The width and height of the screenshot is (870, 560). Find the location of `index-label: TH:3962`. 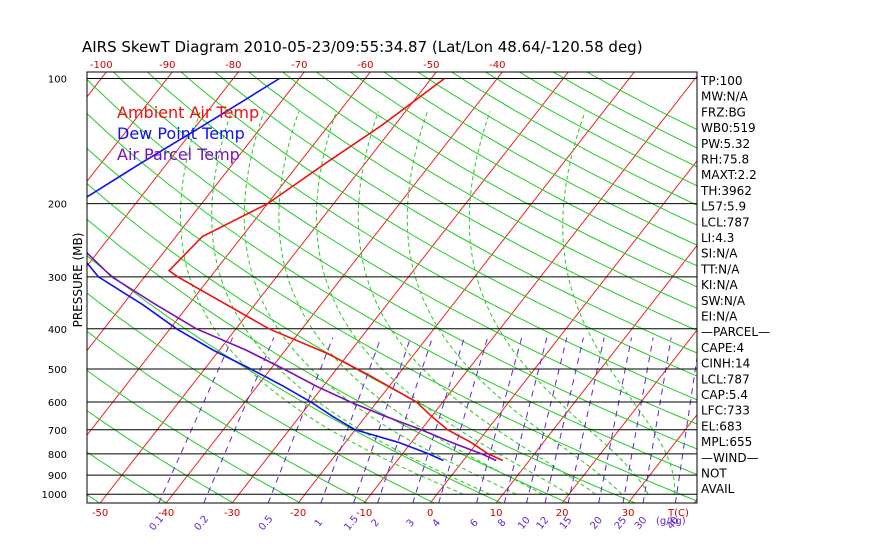

index-label: TH:3962 is located at coordinates (726, 191).